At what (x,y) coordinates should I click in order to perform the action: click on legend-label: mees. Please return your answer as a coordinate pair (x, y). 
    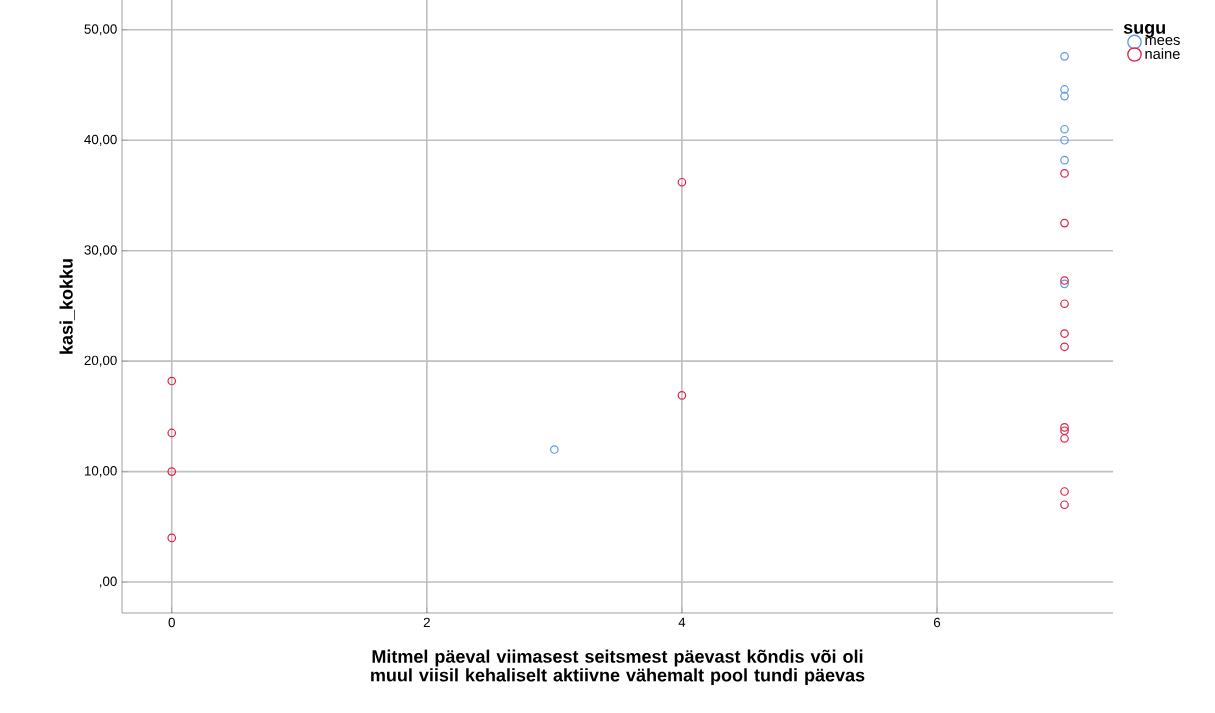
    Looking at the image, I should click on (1162, 41).